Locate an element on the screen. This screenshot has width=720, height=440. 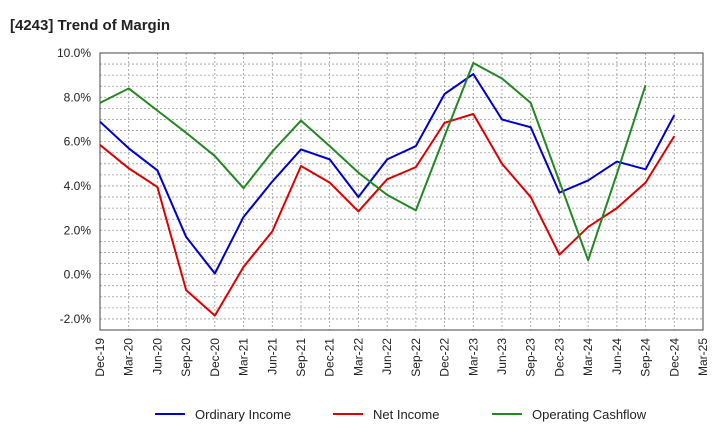
x-tick-label: Mar-22 is located at coordinates (358, 357).